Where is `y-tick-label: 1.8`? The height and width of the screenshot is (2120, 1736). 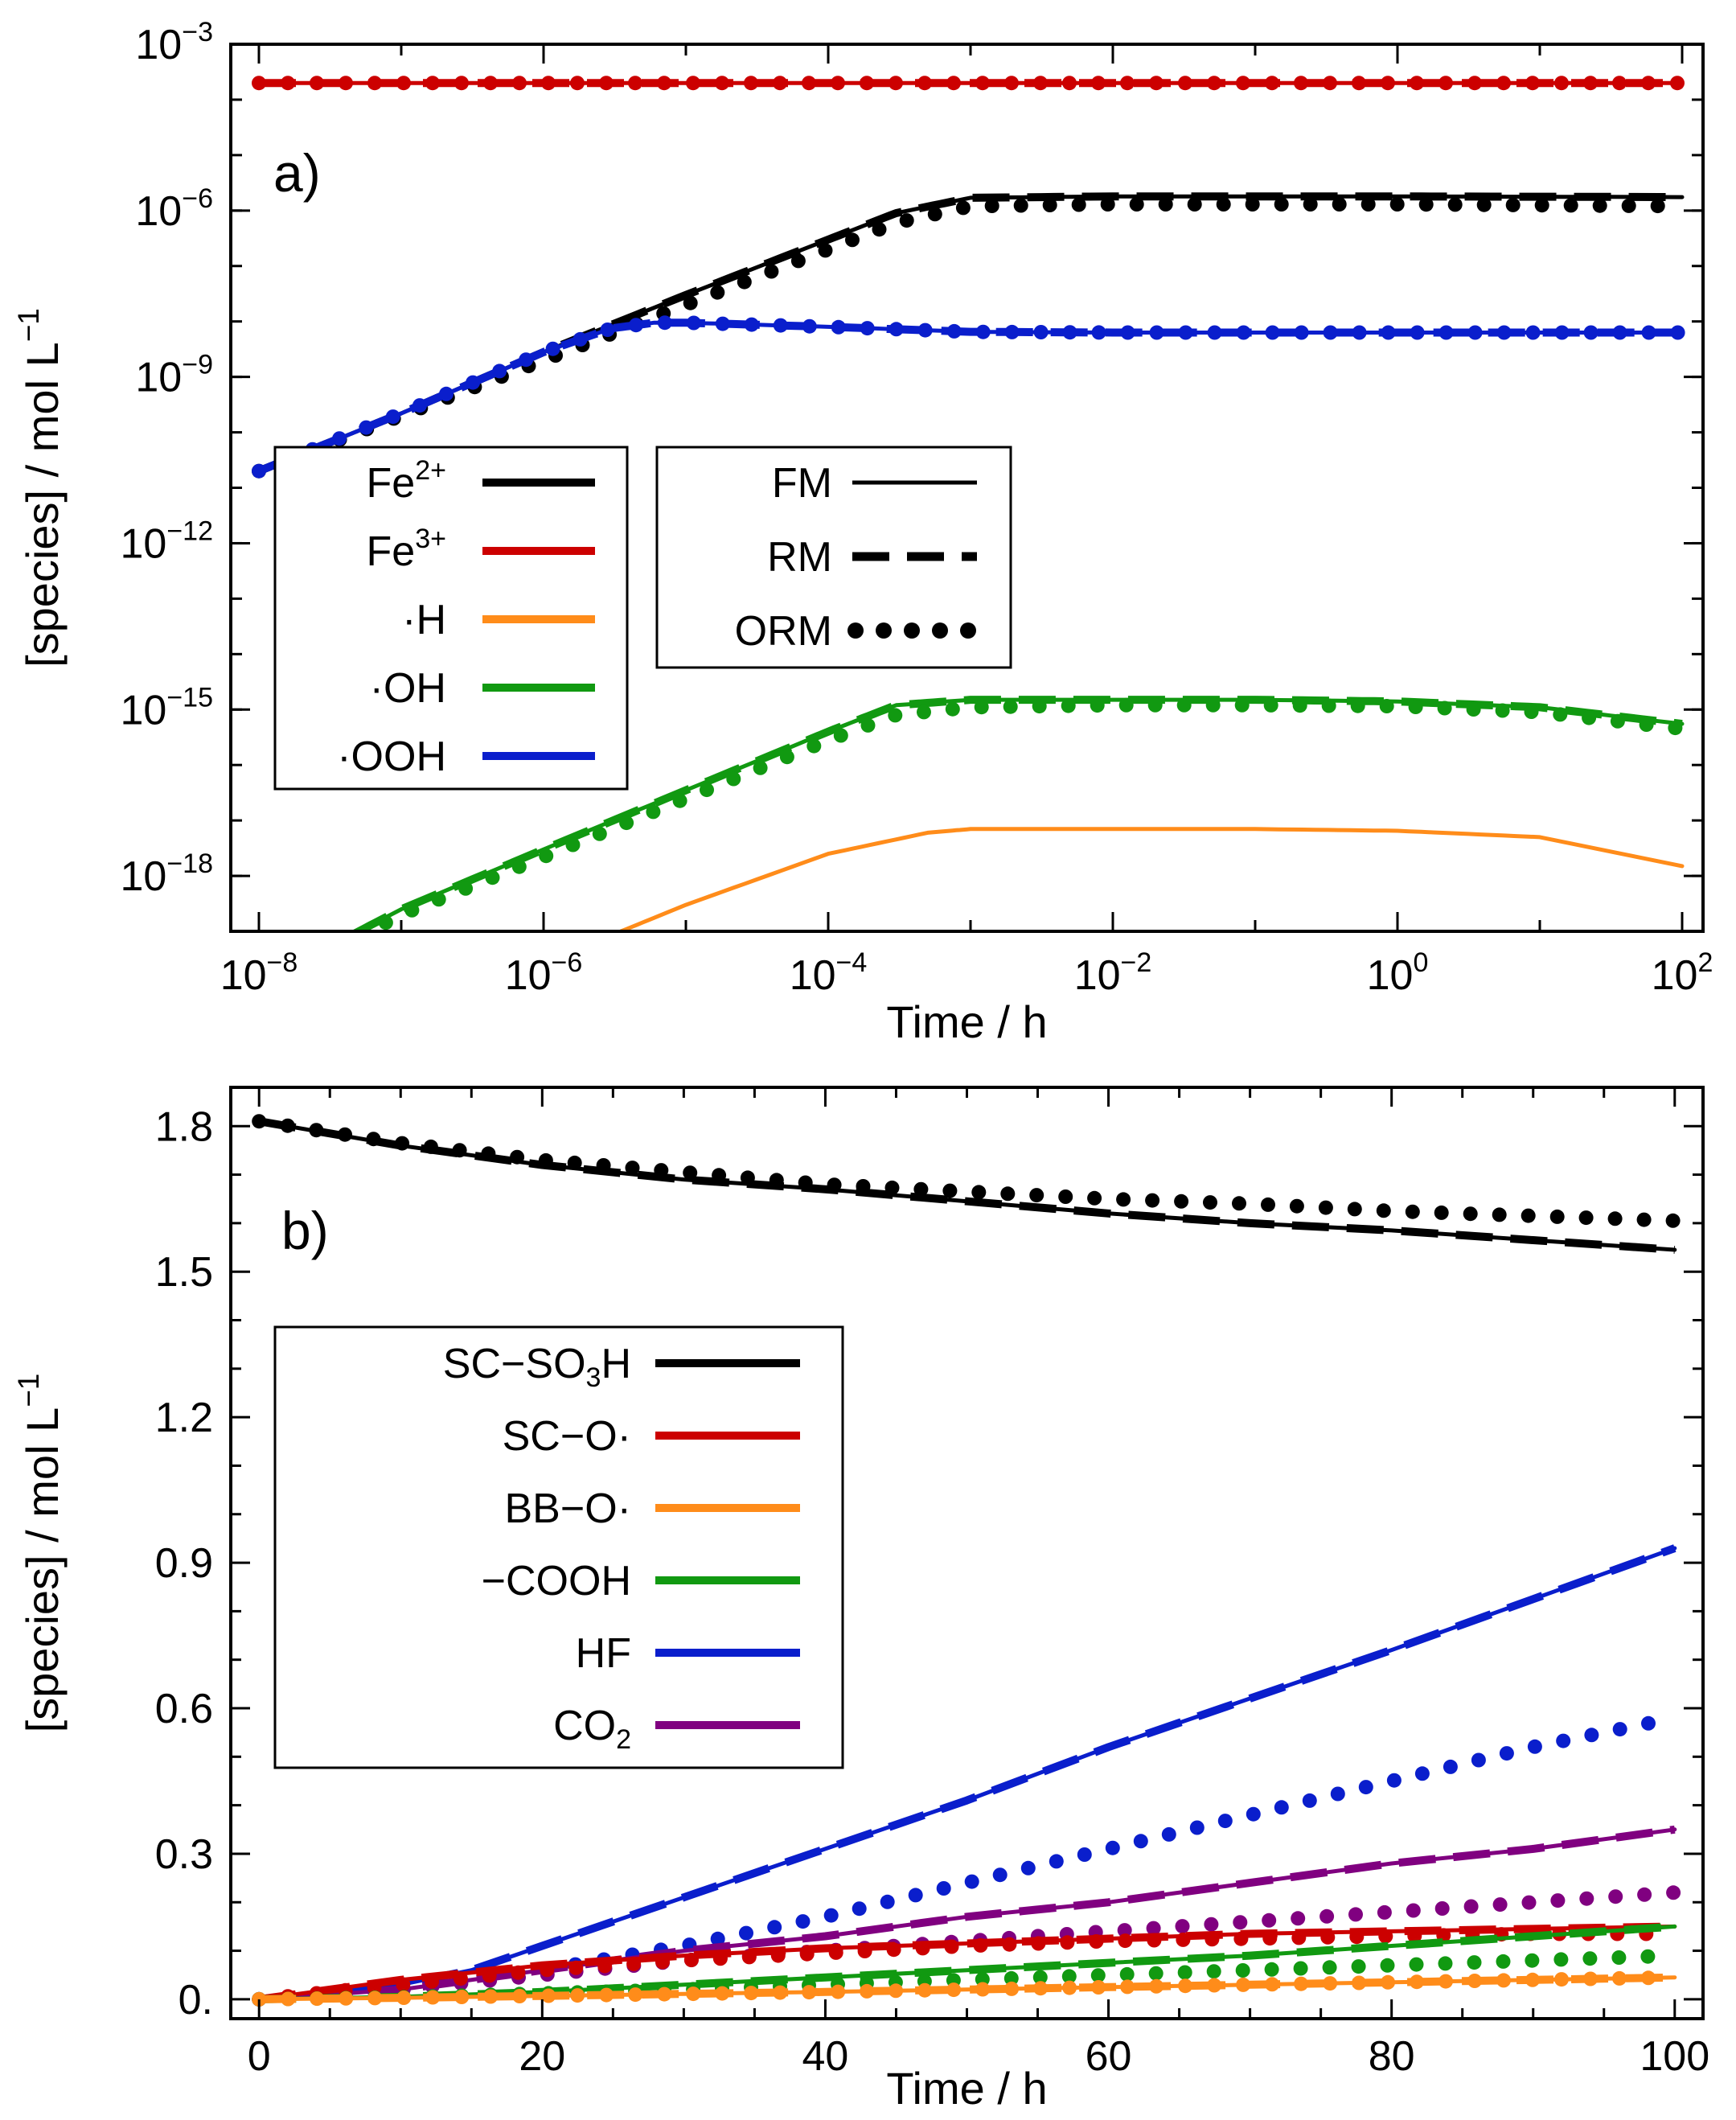 y-tick-label: 1.8 is located at coordinates (184, 1126).